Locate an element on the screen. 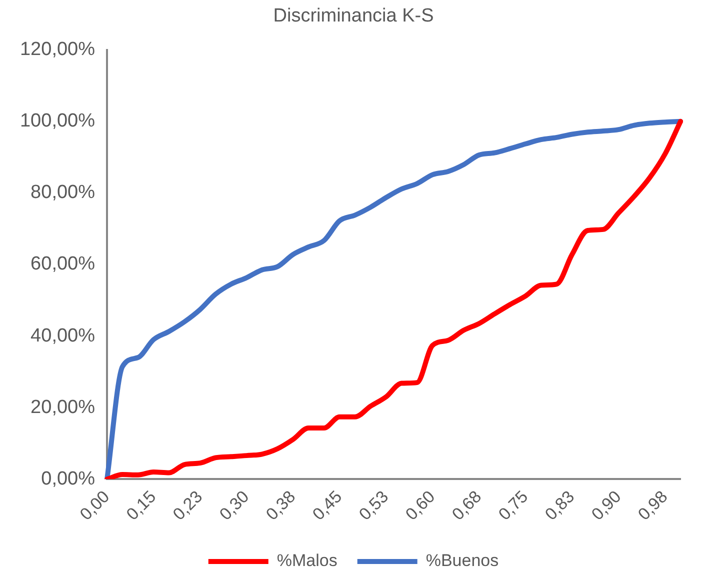 Image resolution: width=703 pixels, height=585 pixels. x-tick-label: 0,60 is located at coordinates (420, 505).